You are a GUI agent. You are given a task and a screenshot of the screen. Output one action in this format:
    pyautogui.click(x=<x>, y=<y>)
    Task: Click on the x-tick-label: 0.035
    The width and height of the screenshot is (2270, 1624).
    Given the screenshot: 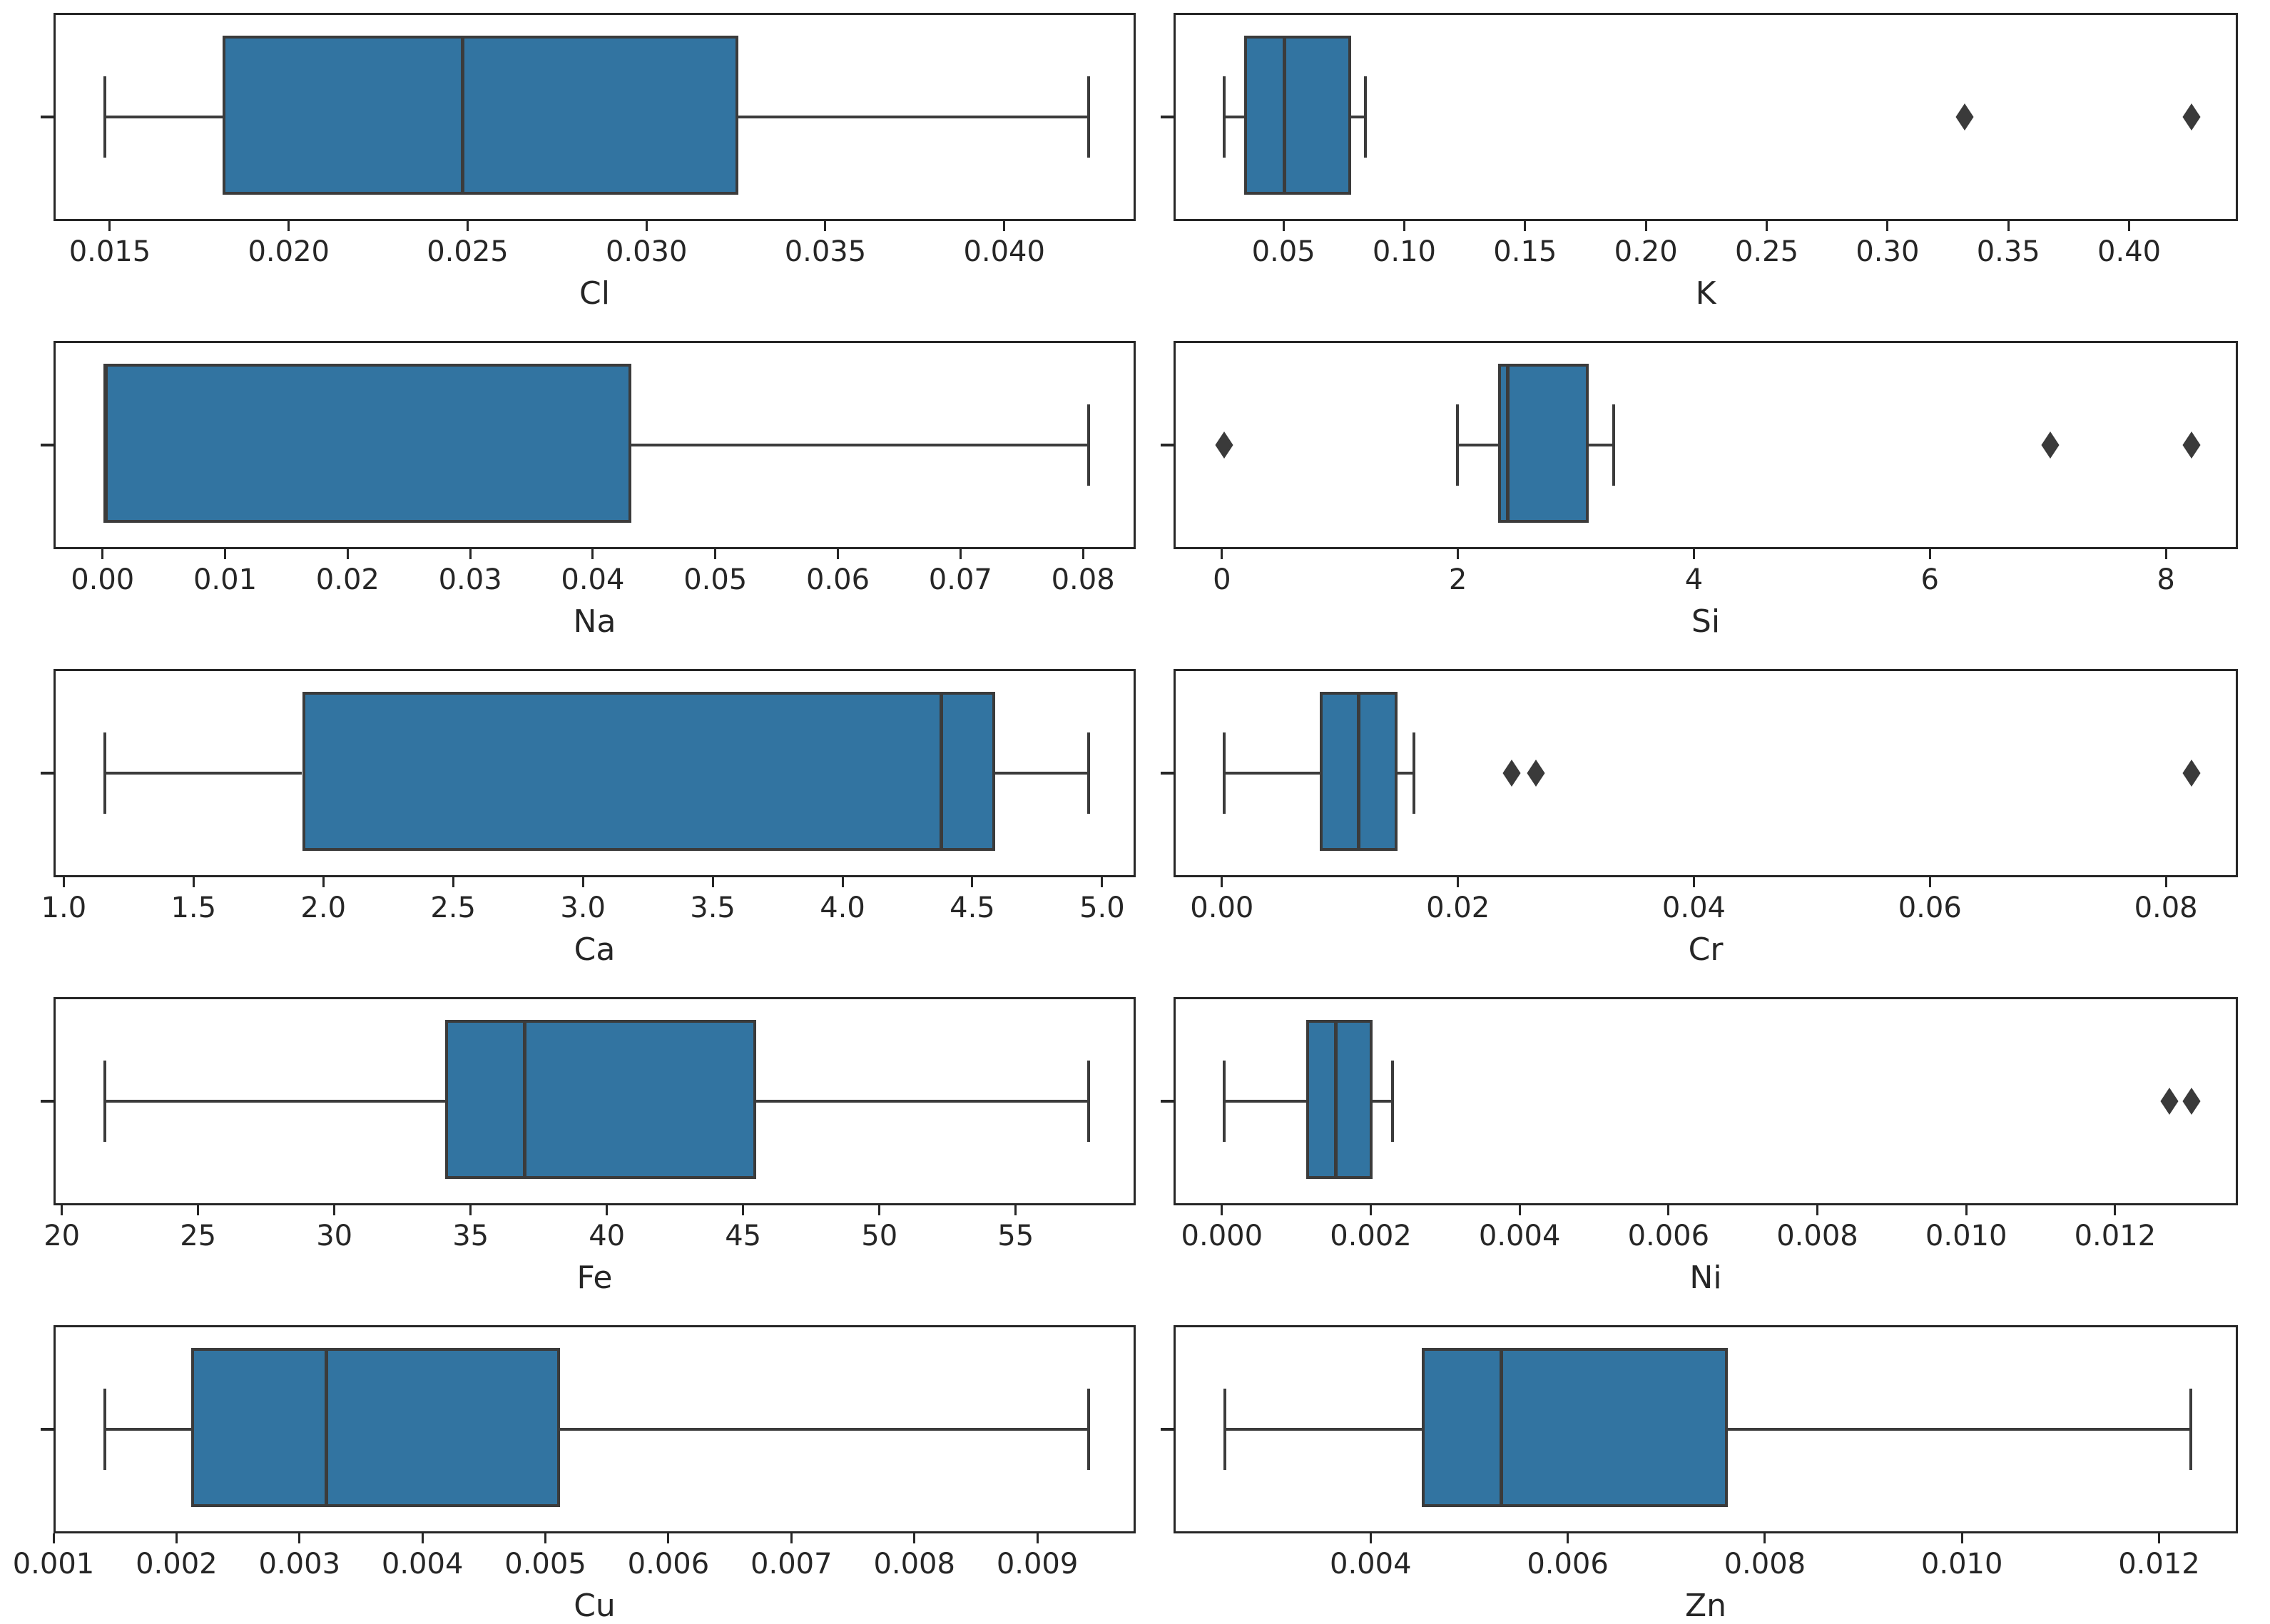 What is the action you would take?
    pyautogui.click(x=826, y=251)
    